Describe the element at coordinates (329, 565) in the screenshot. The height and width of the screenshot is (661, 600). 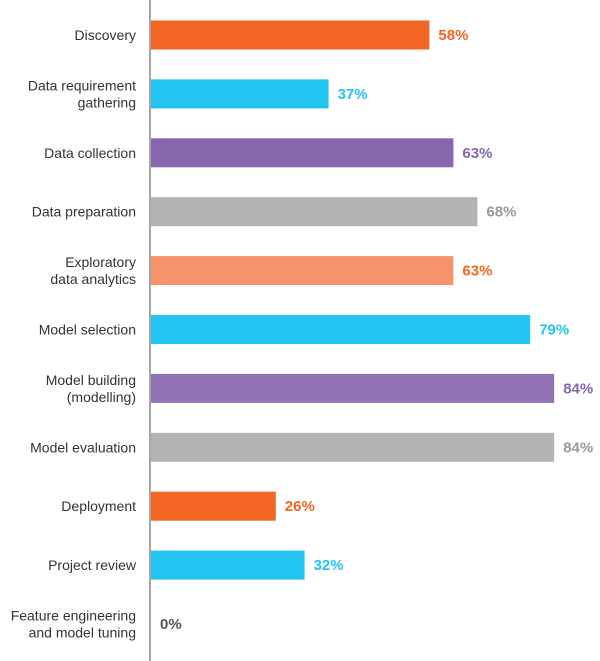
I see `bar-value-label: 32%` at that location.